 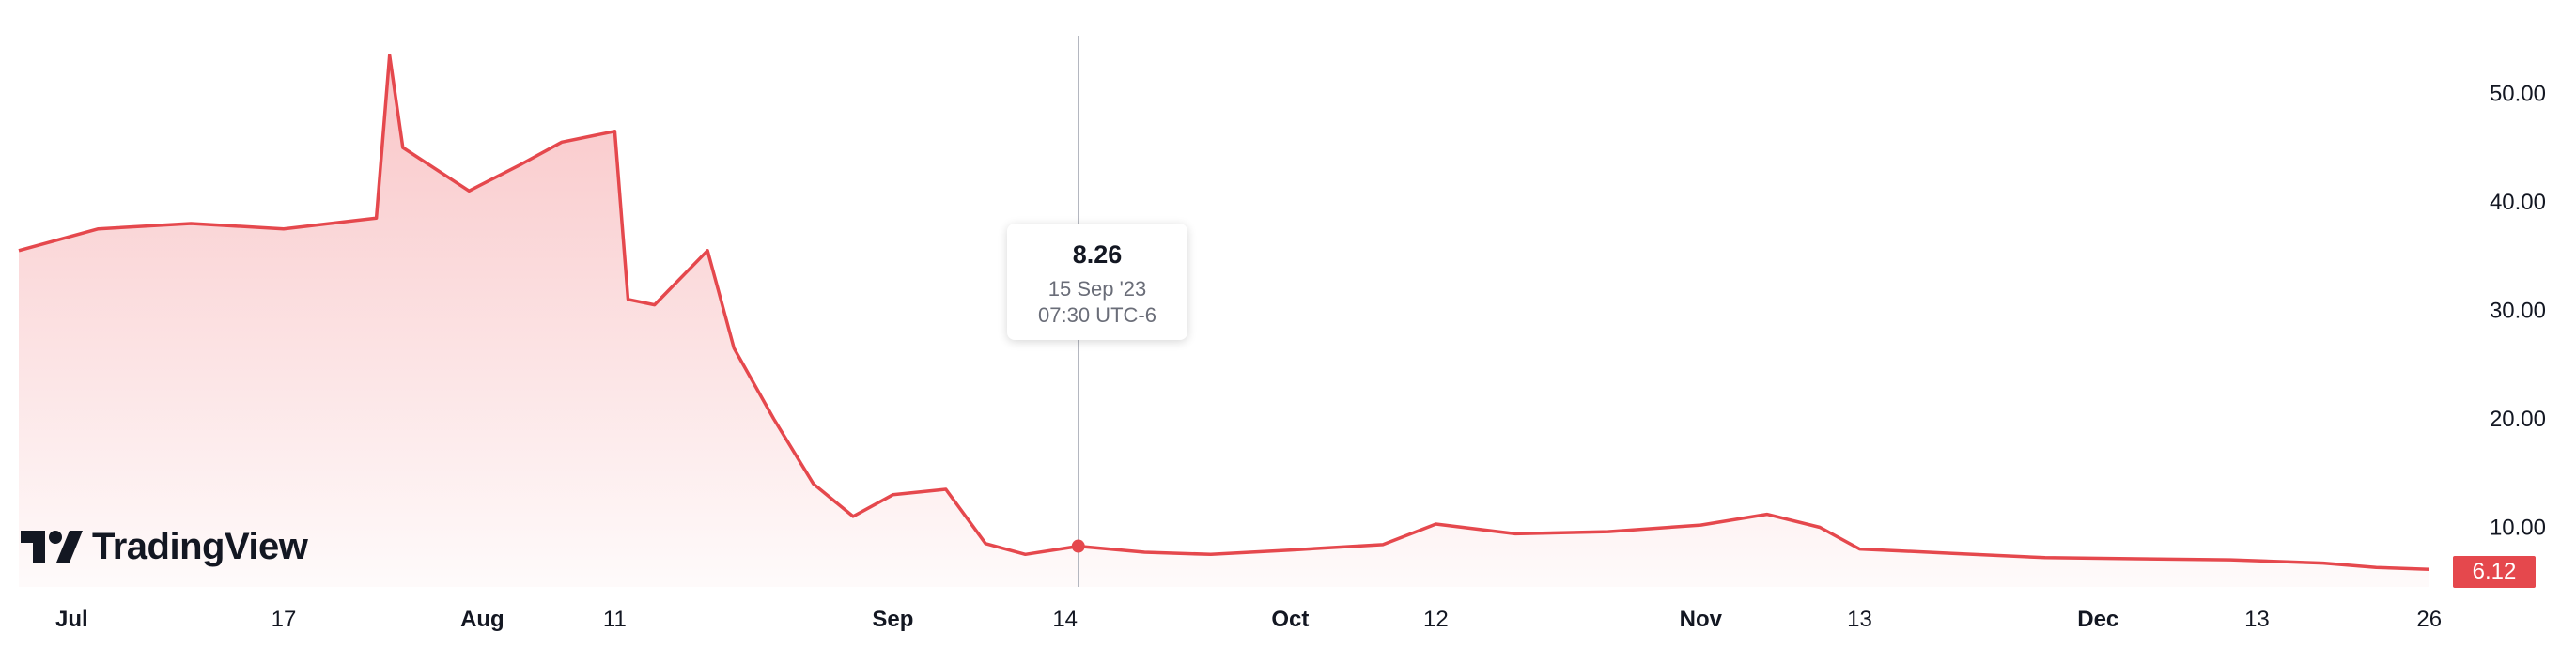 I want to click on x-tick-label: 17, so click(x=284, y=620).